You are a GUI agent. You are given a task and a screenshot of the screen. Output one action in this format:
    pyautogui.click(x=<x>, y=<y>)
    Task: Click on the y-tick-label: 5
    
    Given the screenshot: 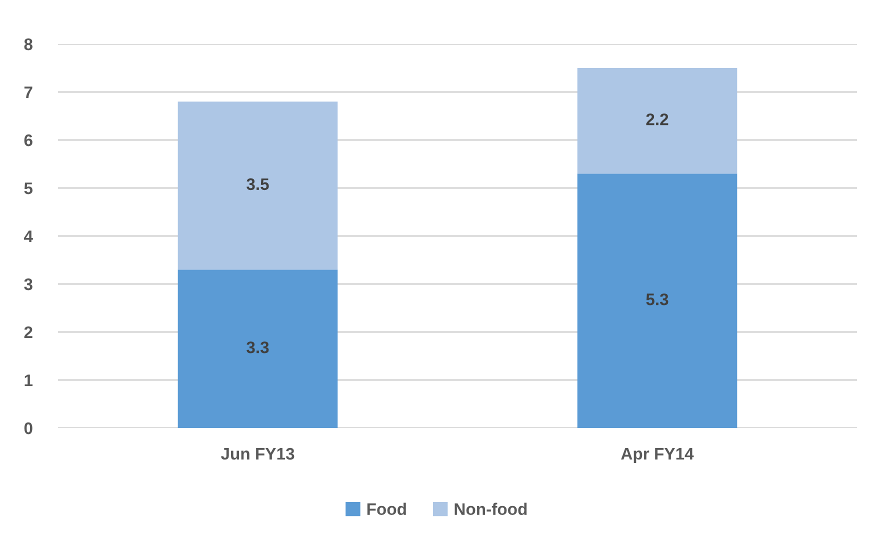 What is the action you would take?
    pyautogui.click(x=28, y=188)
    